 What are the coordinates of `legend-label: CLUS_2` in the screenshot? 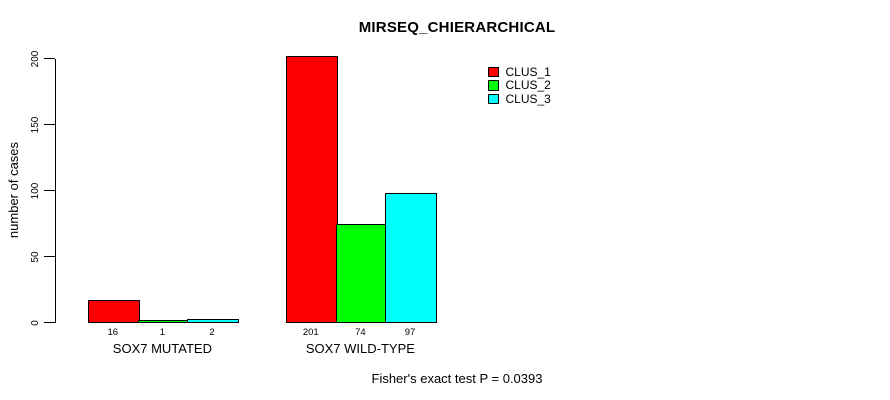 It's located at (528, 85).